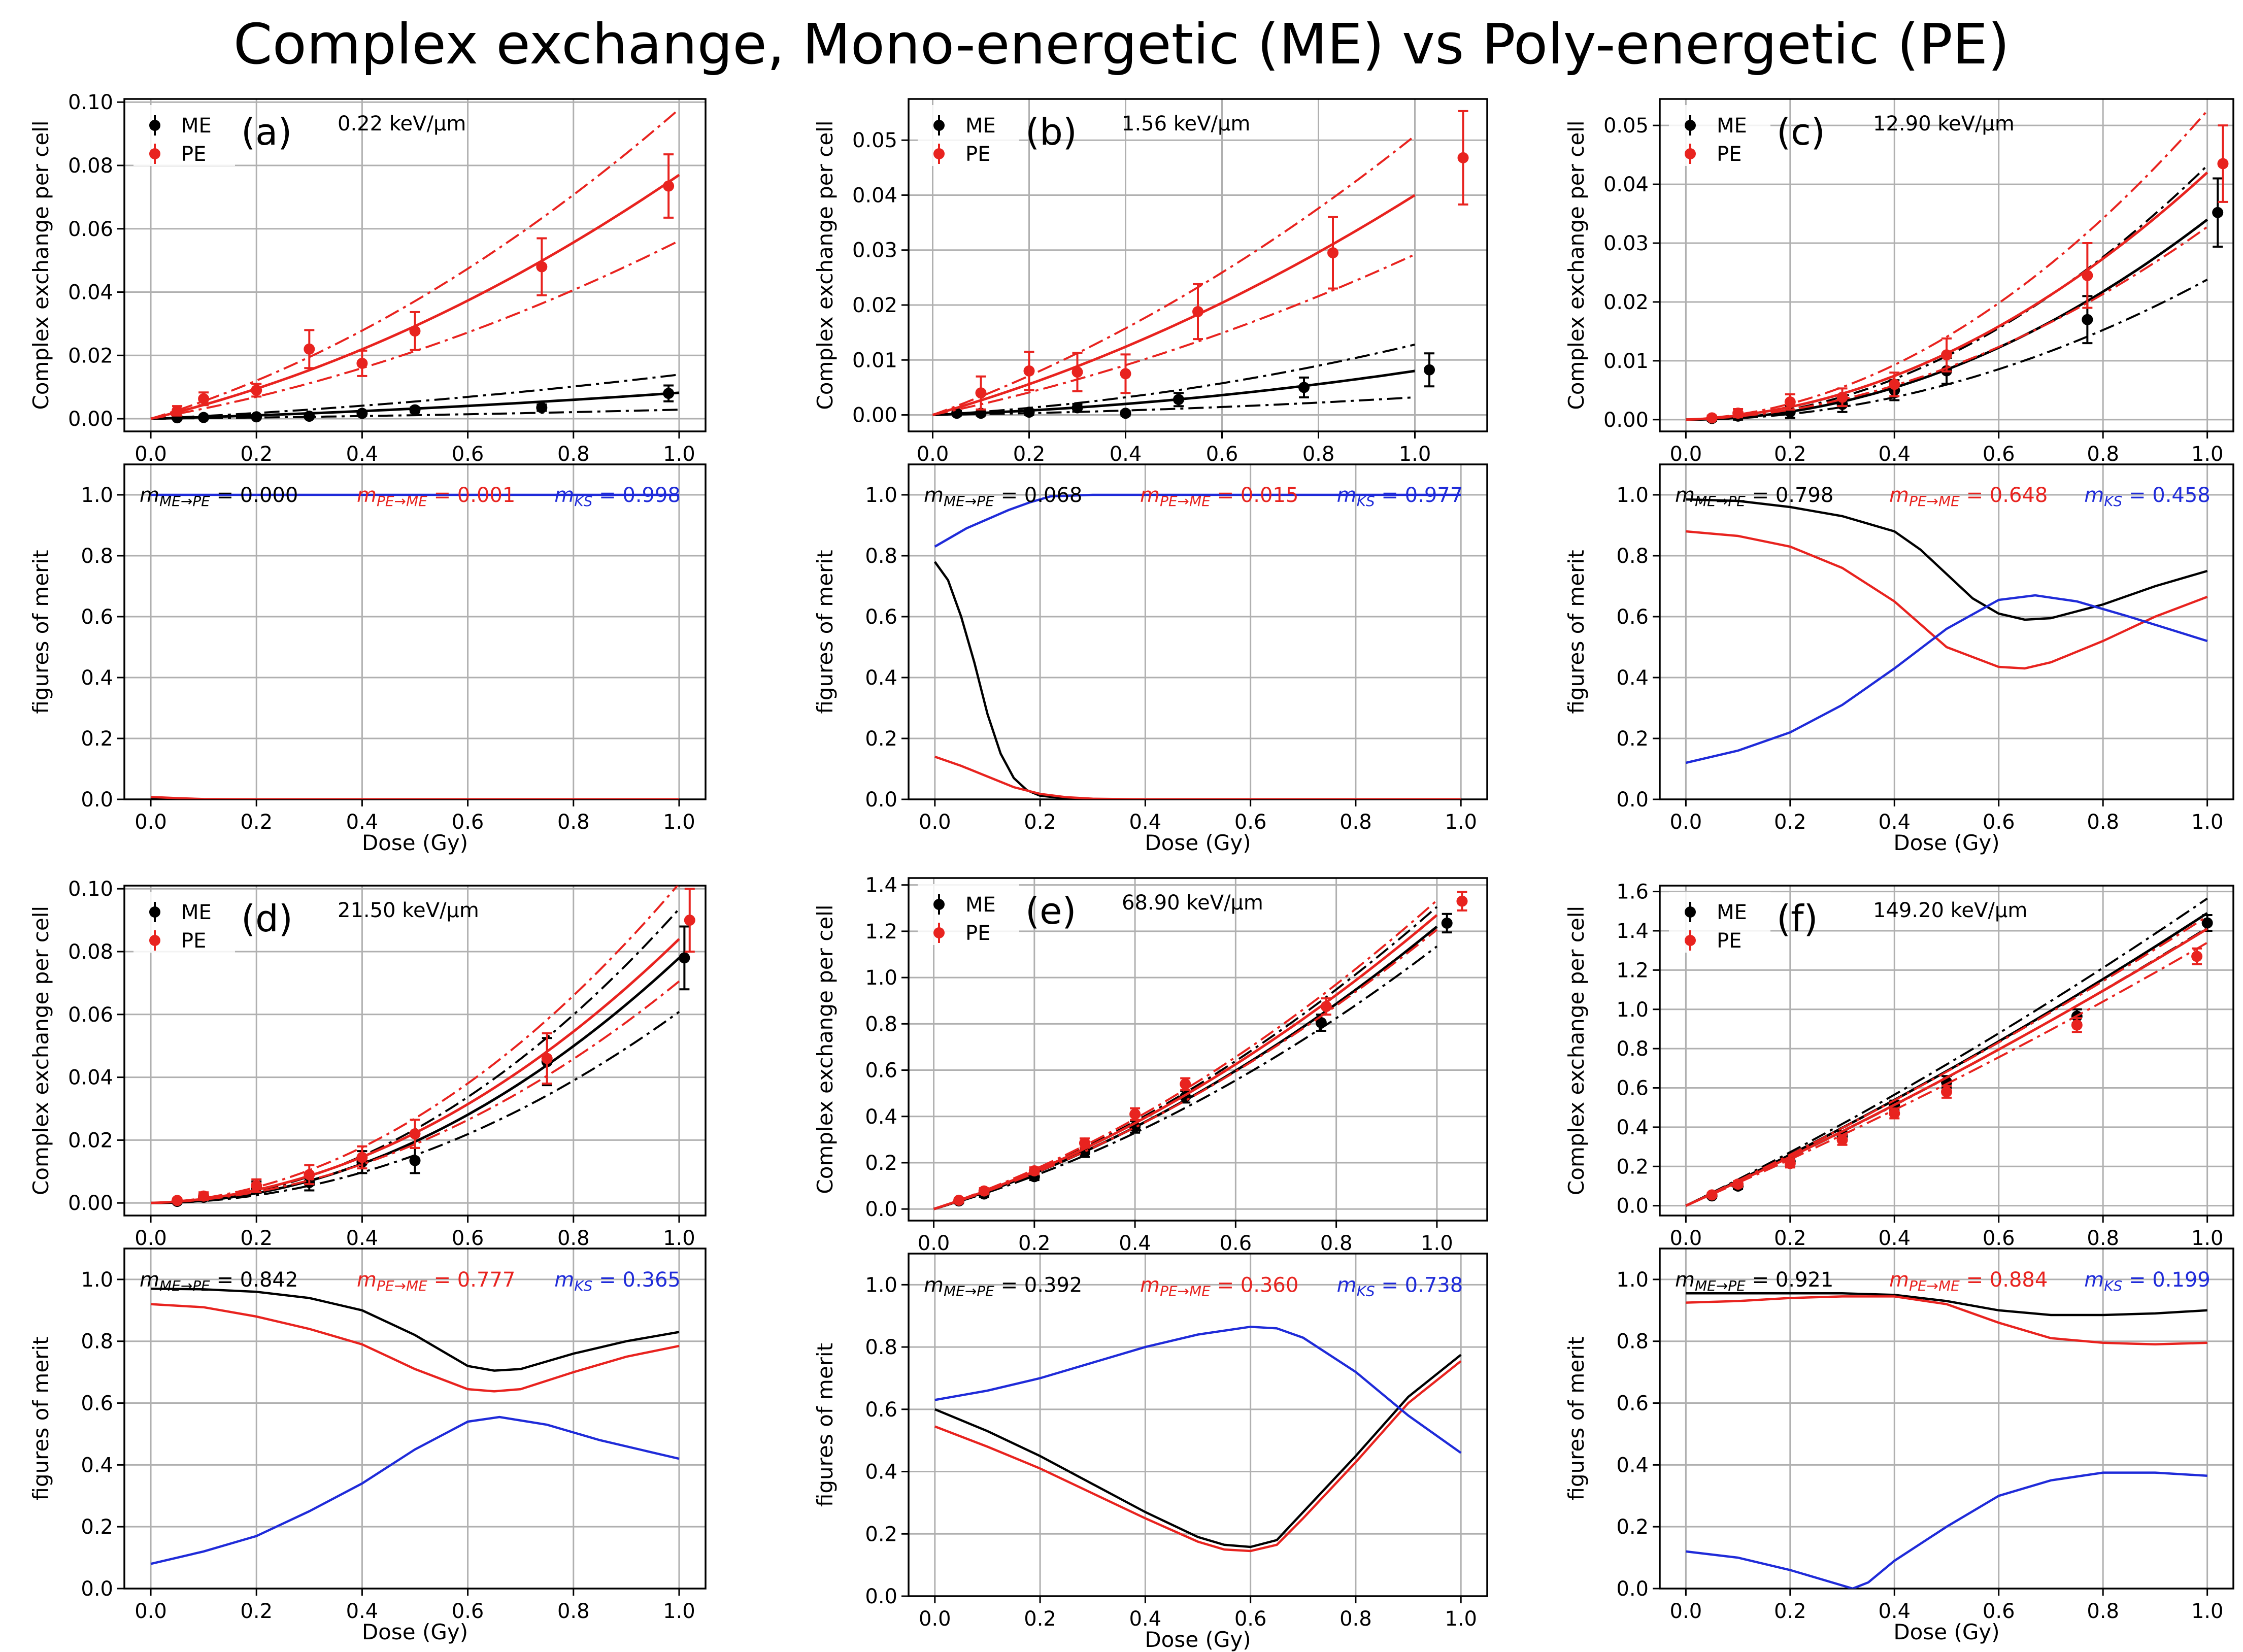 This screenshot has height=1652, width=2243. Describe the element at coordinates (1632, 893) in the screenshot. I see `y-tick-label: 1.6` at that location.